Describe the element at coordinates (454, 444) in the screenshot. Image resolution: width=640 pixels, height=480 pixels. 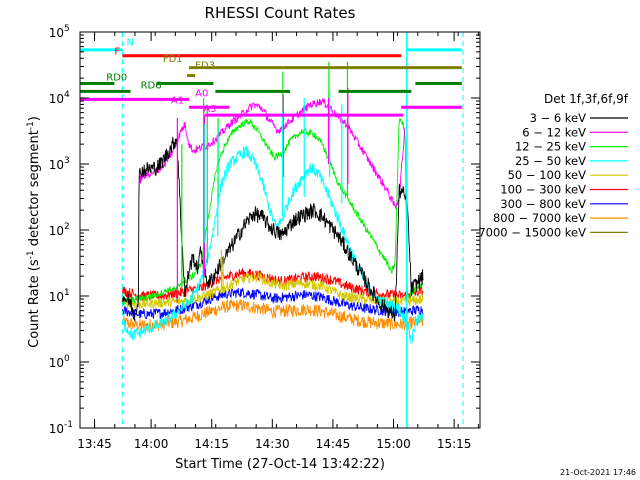
I see `x-tick-label-6: 15:15` at that location.